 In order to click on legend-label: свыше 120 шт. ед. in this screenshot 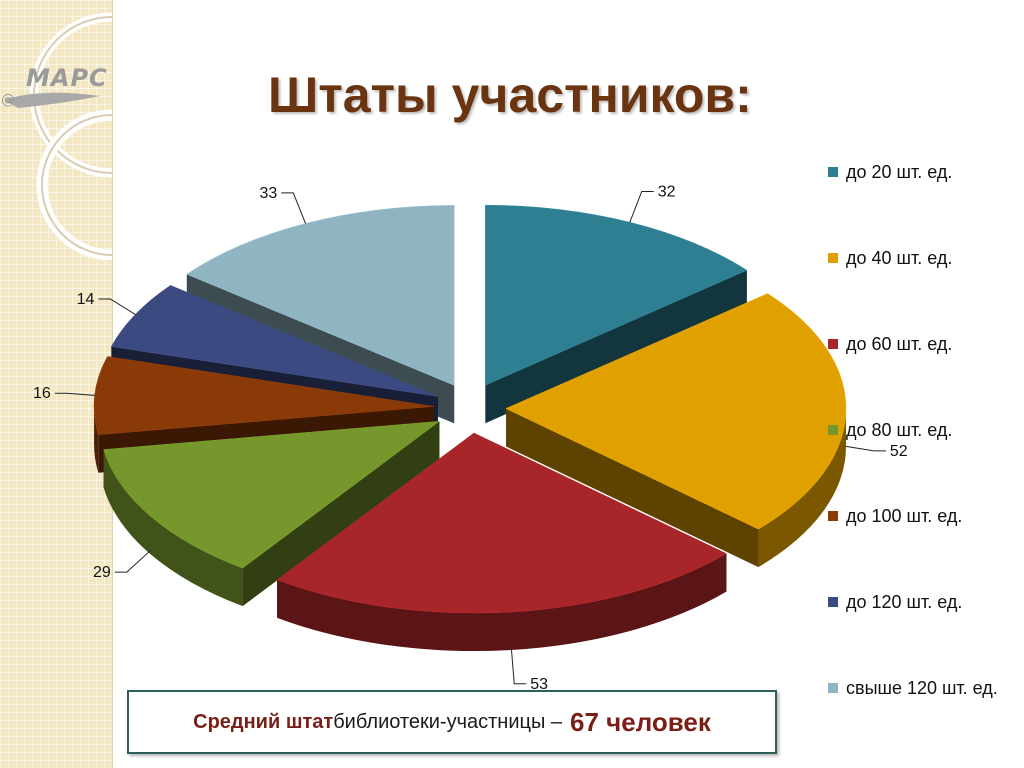, I will do `click(922, 688)`.